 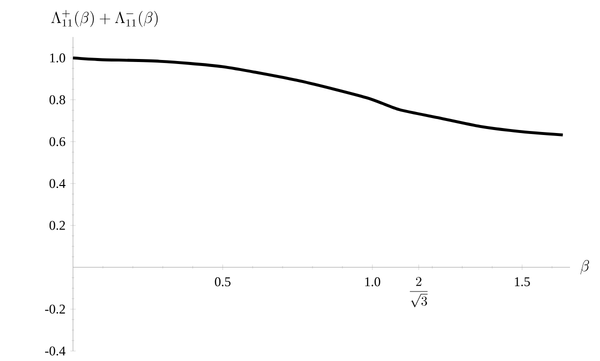 What do you see at coordinates (58, 99) in the screenshot?
I see `y-tick-label: 0.8` at bounding box center [58, 99].